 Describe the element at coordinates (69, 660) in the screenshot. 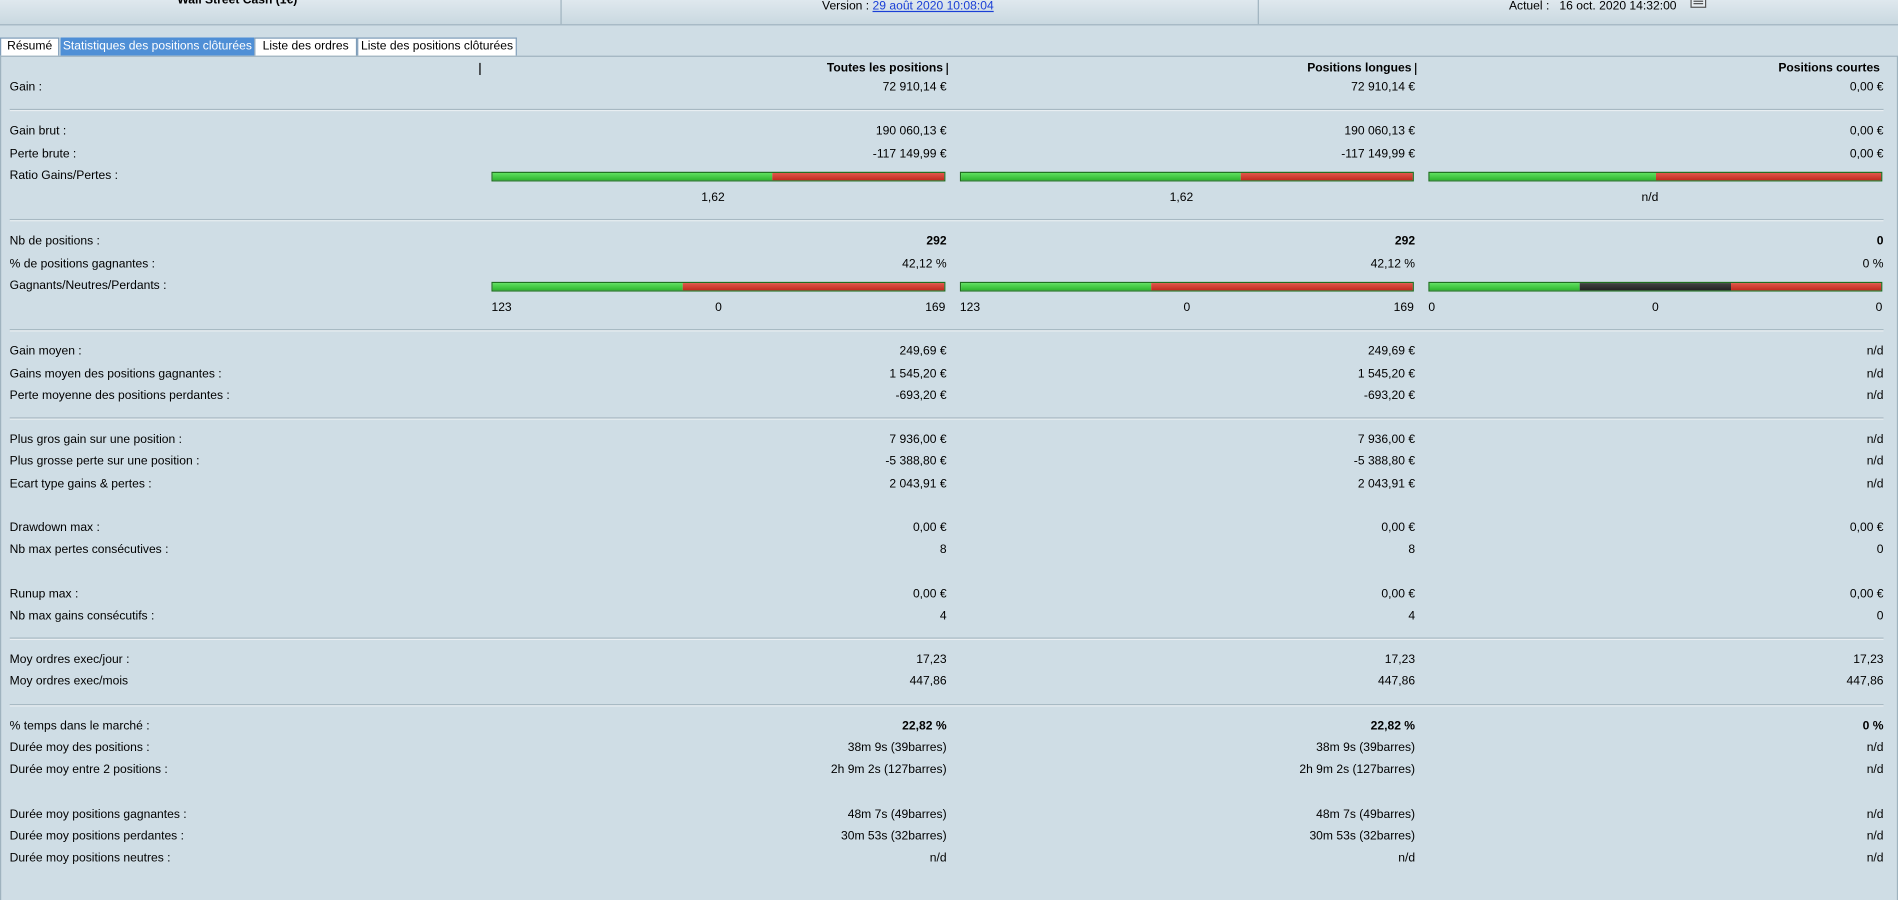

I see `row-label: Moy ordres exec/jour :` at that location.